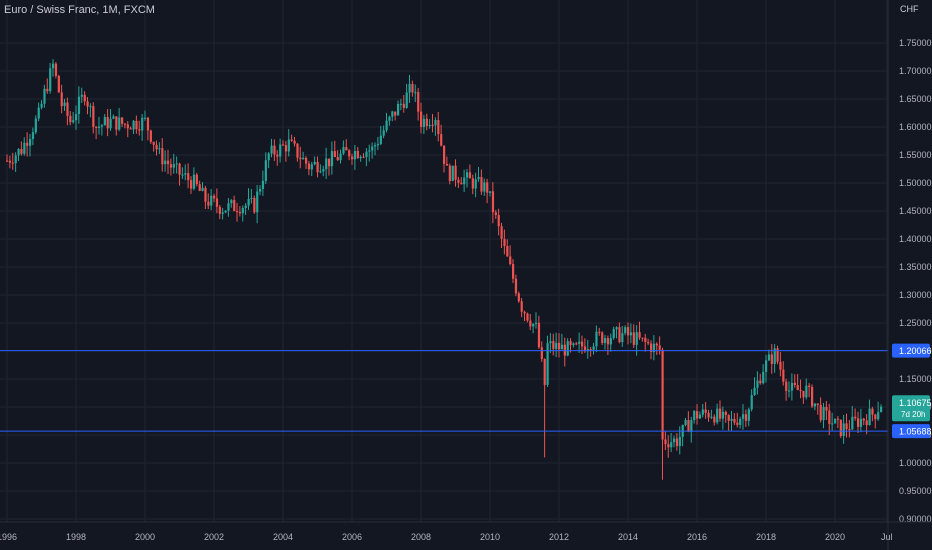 This screenshot has width=932, height=550. Describe the element at coordinates (915, 403) in the screenshot. I see `current-price-label: 1.10675` at that location.